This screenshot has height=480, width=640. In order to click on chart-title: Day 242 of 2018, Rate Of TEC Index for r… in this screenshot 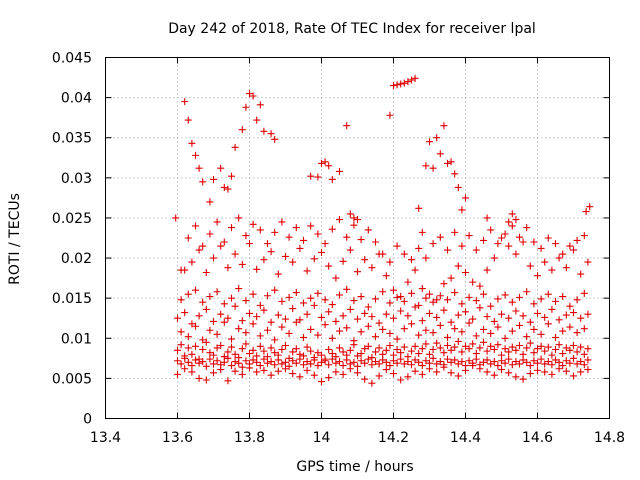, I will do `click(352, 29)`.